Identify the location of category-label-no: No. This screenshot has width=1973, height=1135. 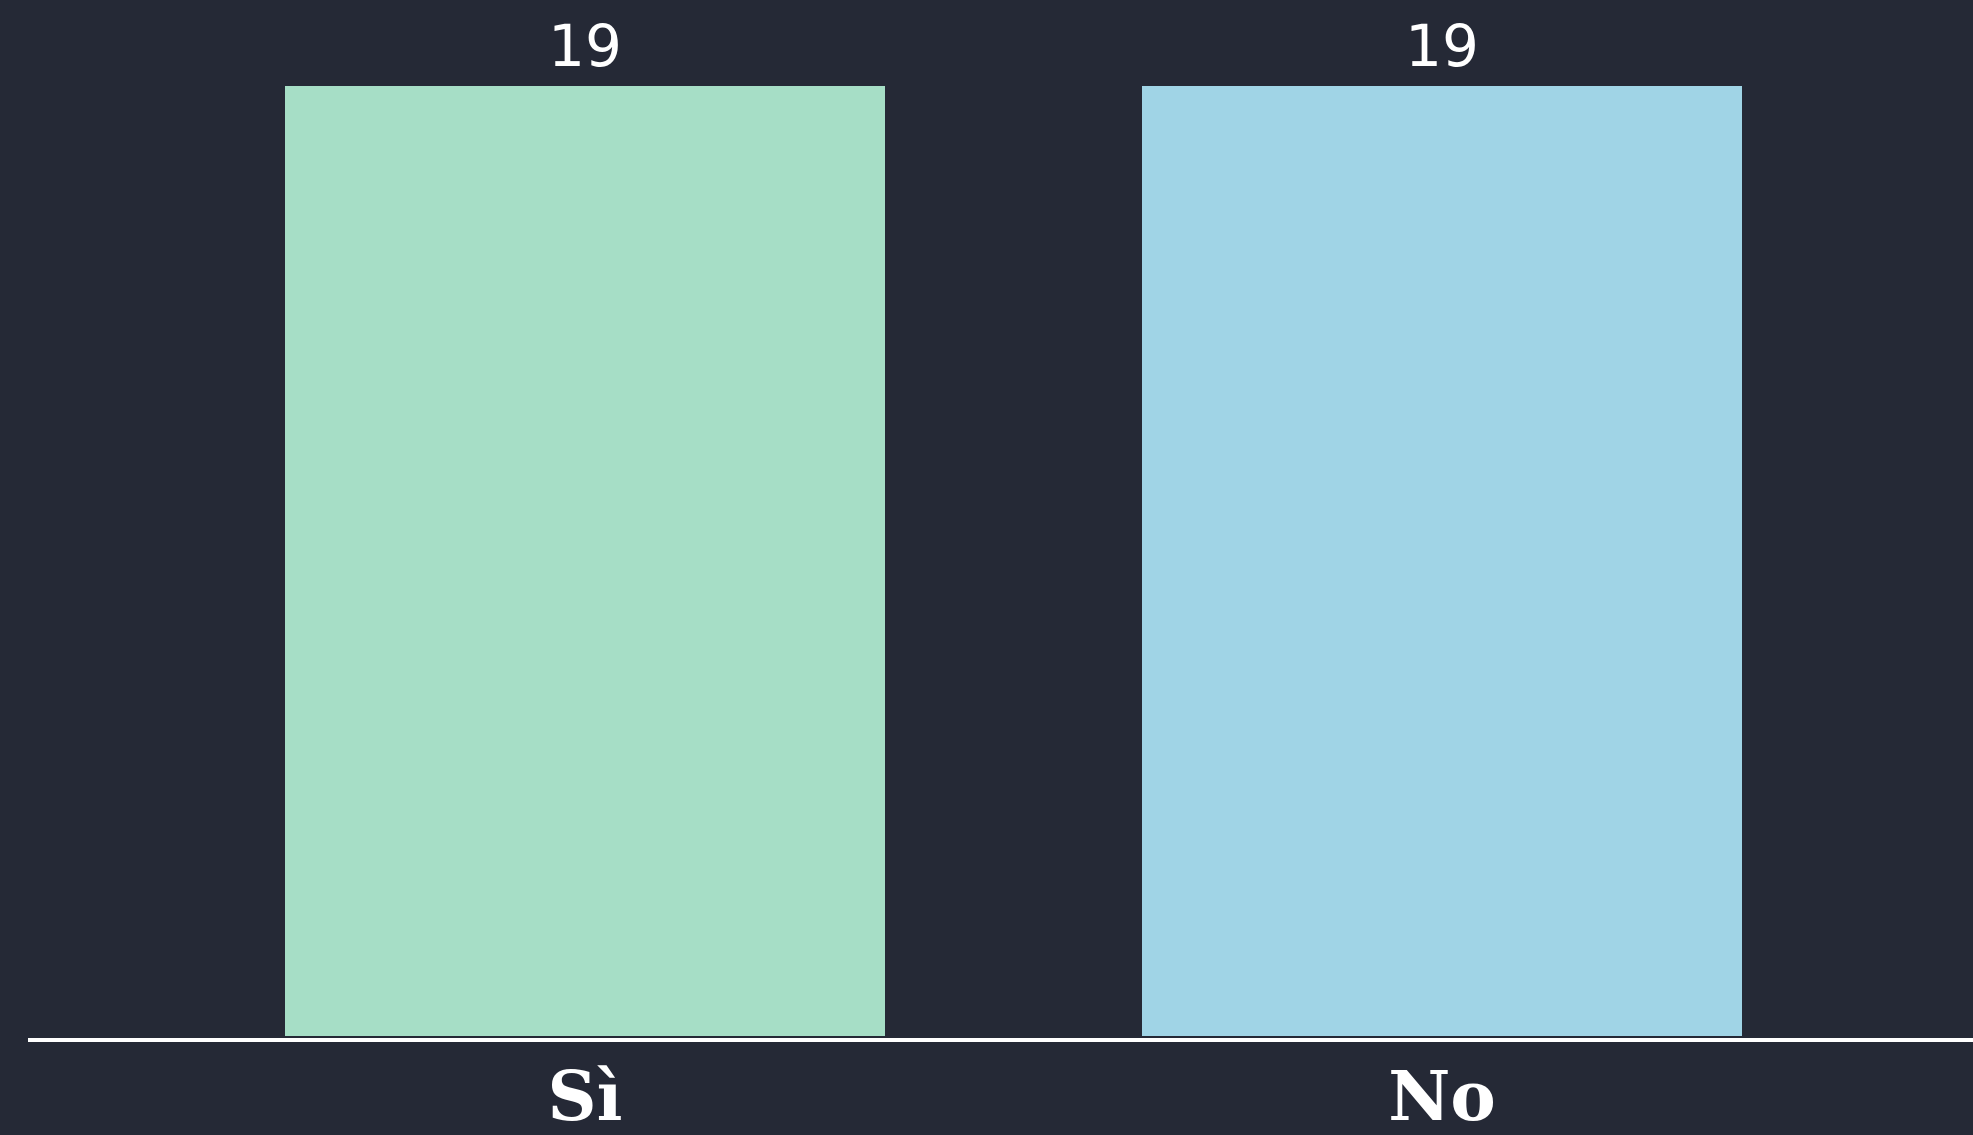
(1442, 1096).